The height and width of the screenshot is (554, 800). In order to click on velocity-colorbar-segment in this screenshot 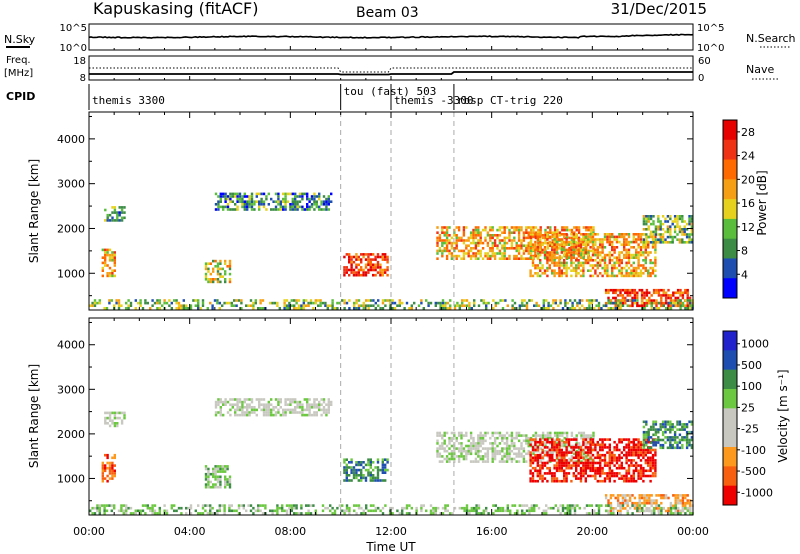, I will do `click(730, 457)`.